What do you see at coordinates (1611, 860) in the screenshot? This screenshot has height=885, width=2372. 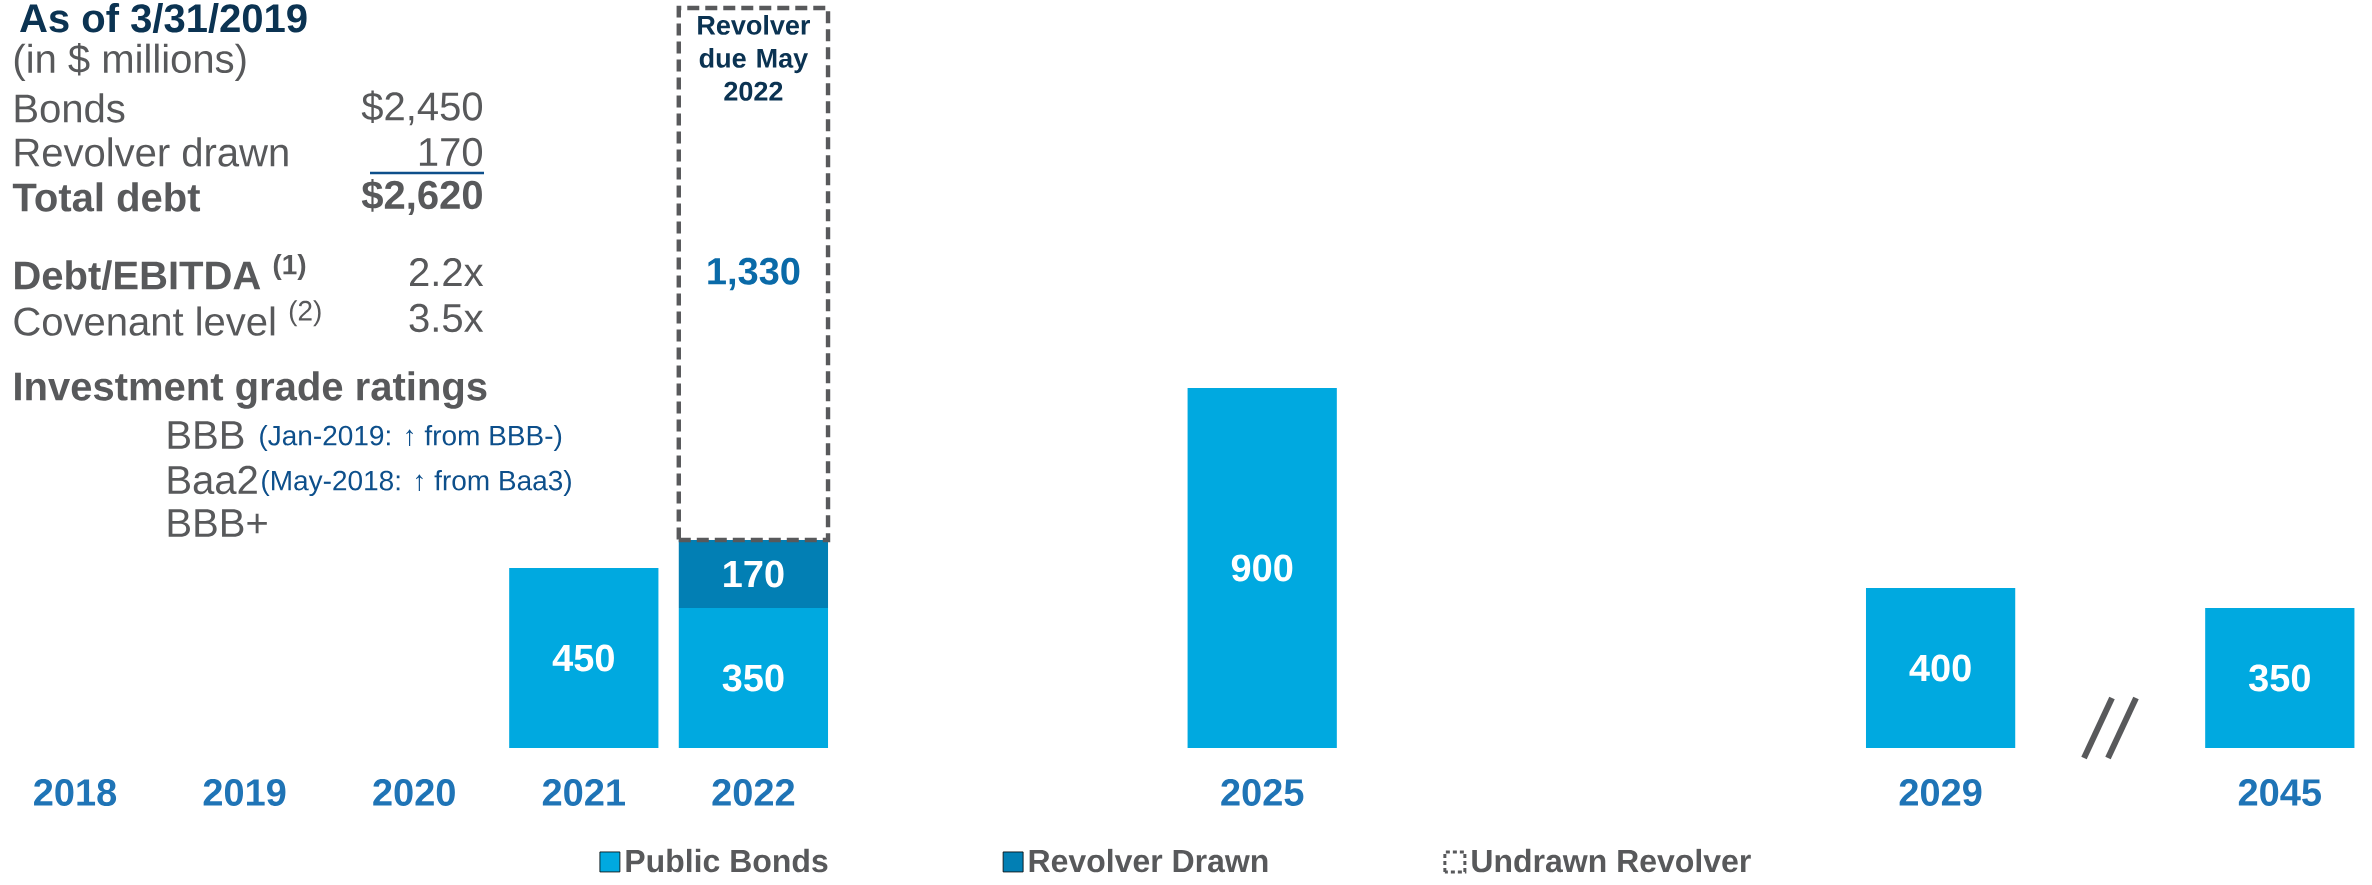 I see `legend-label: Undrawn Revolver` at bounding box center [1611, 860].